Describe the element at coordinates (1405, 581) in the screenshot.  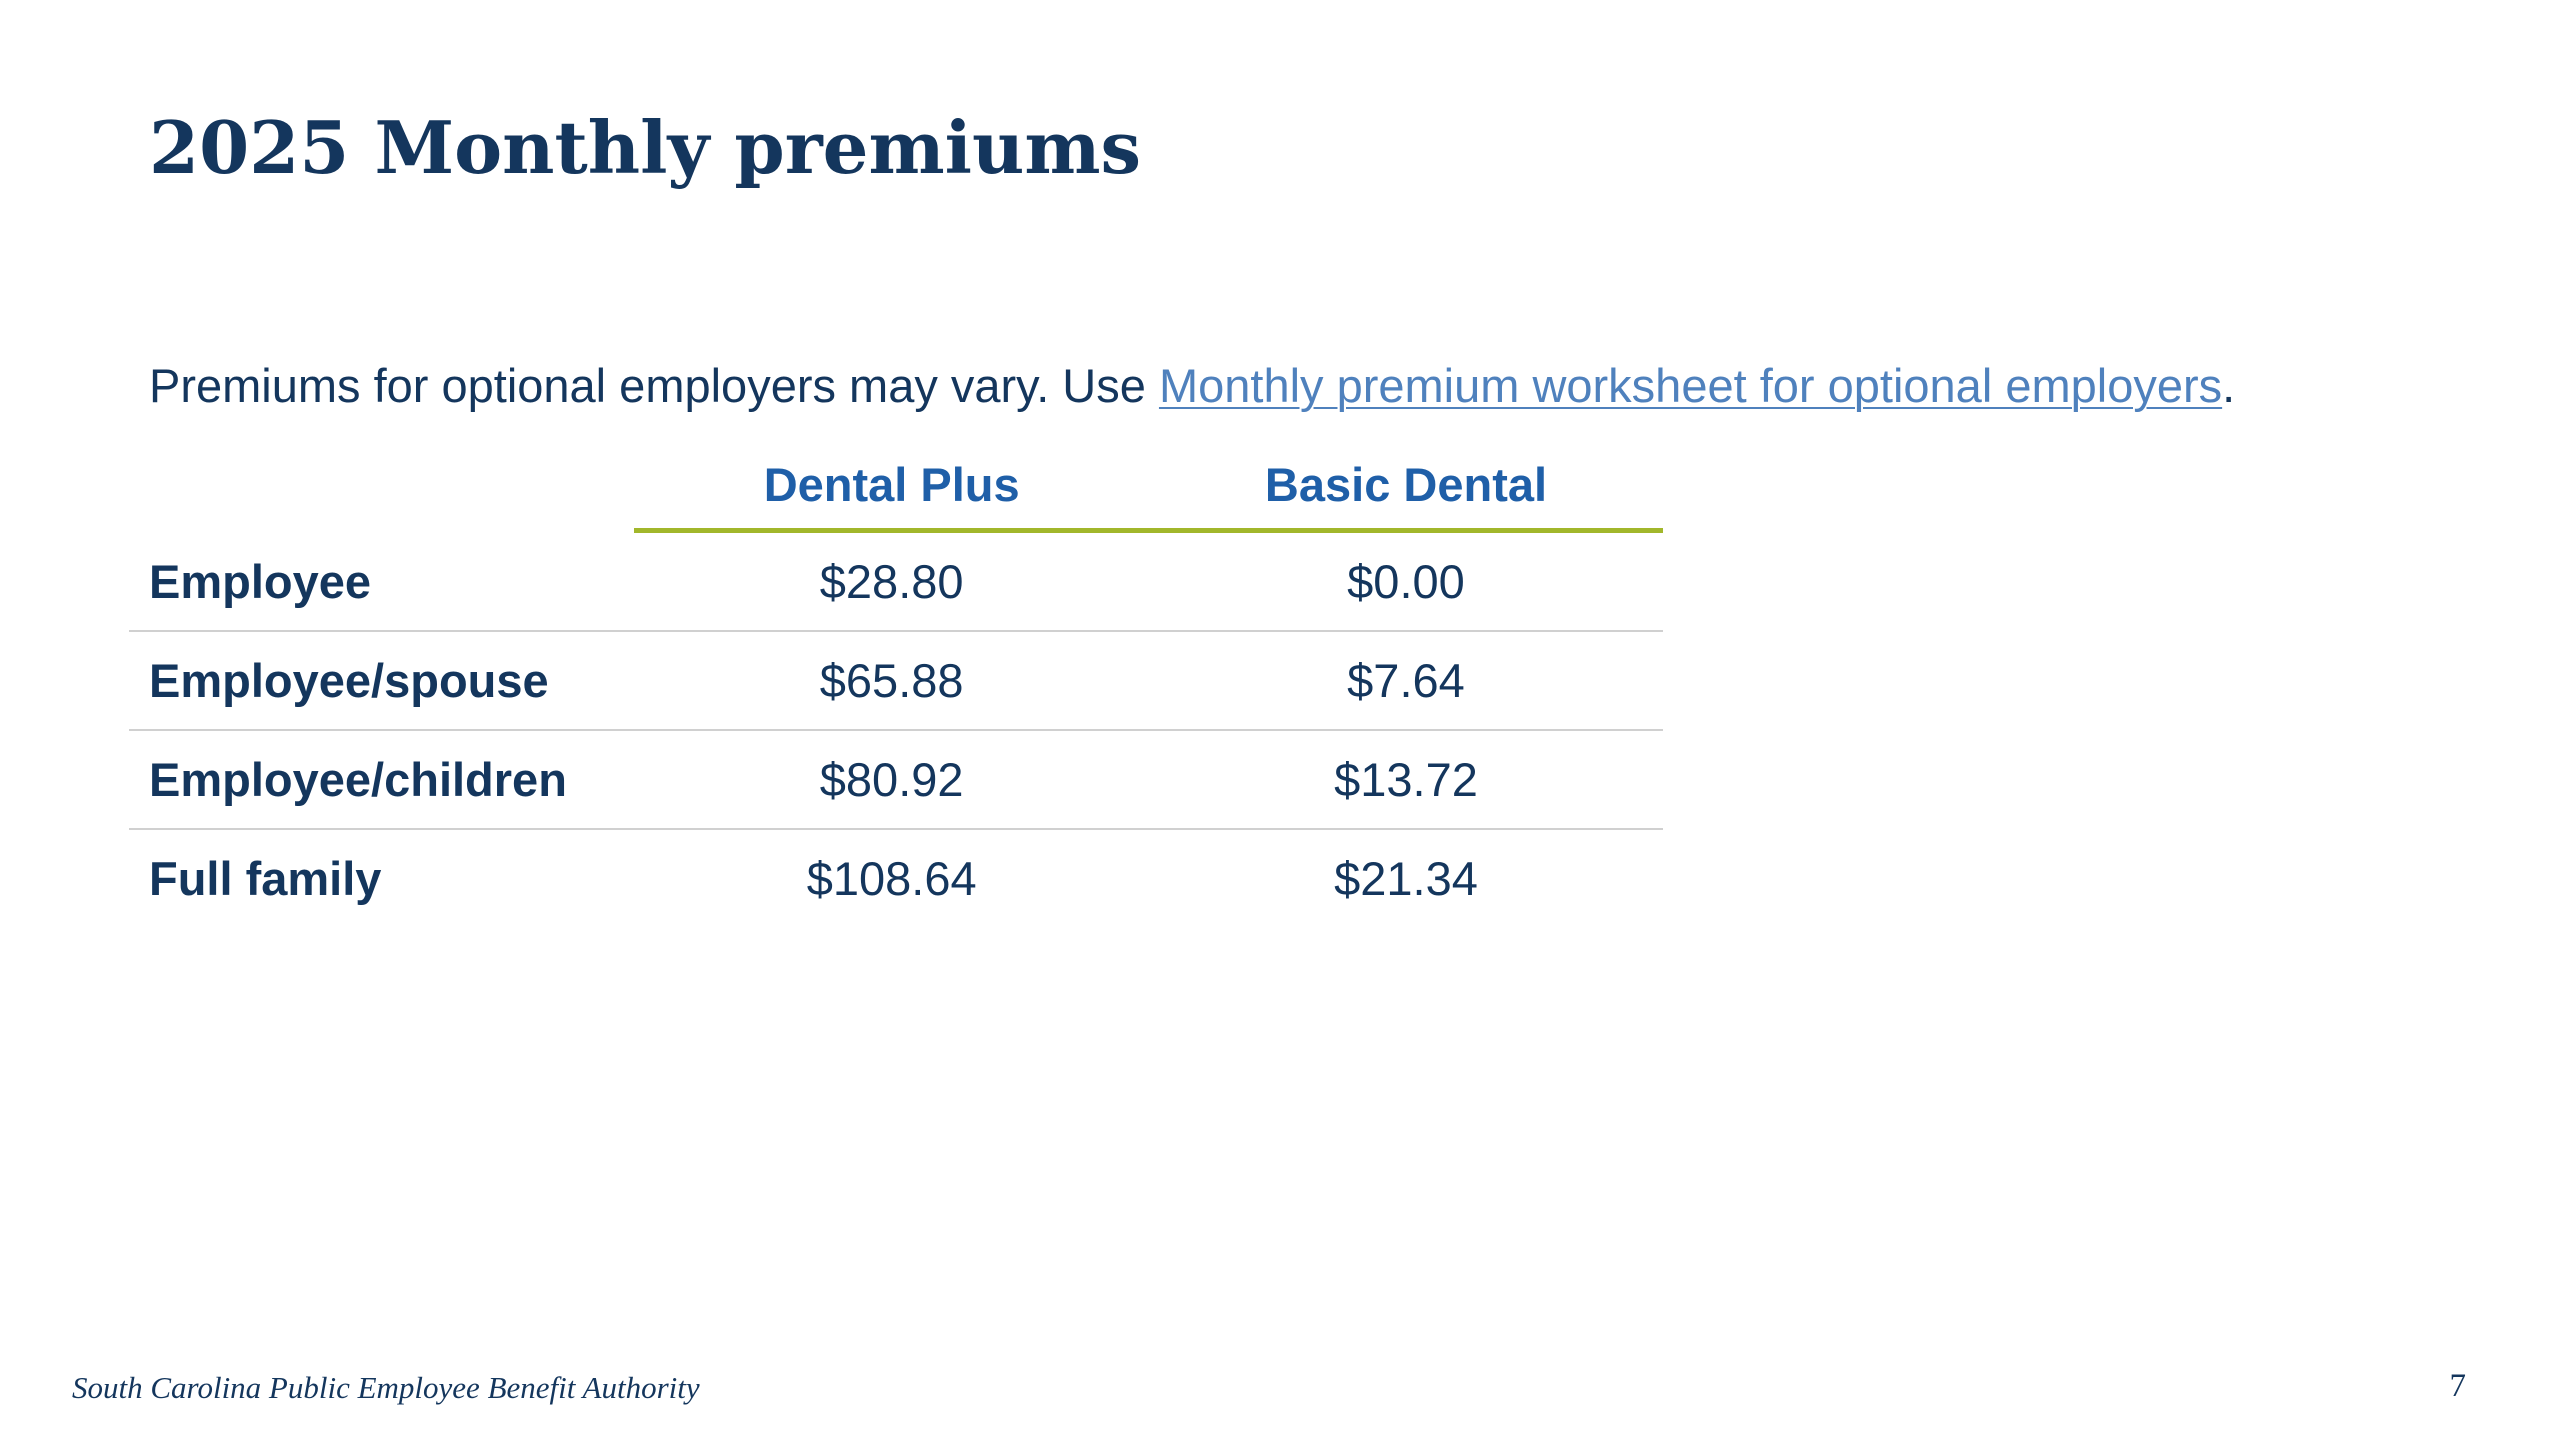
I see `cell-basic-dental: $0.00` at that location.